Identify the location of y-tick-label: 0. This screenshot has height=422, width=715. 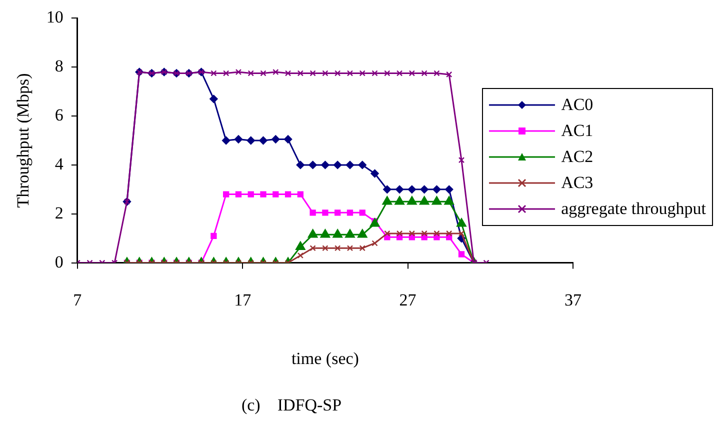
(59, 262).